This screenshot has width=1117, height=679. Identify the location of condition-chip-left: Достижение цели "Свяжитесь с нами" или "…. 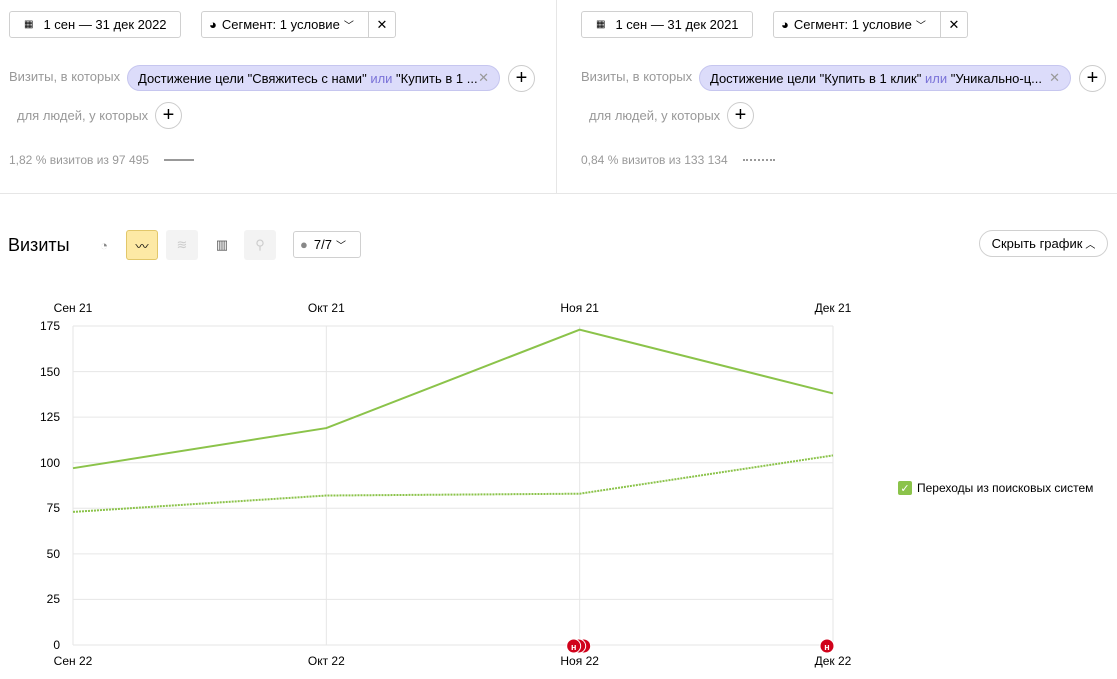
(313, 78).